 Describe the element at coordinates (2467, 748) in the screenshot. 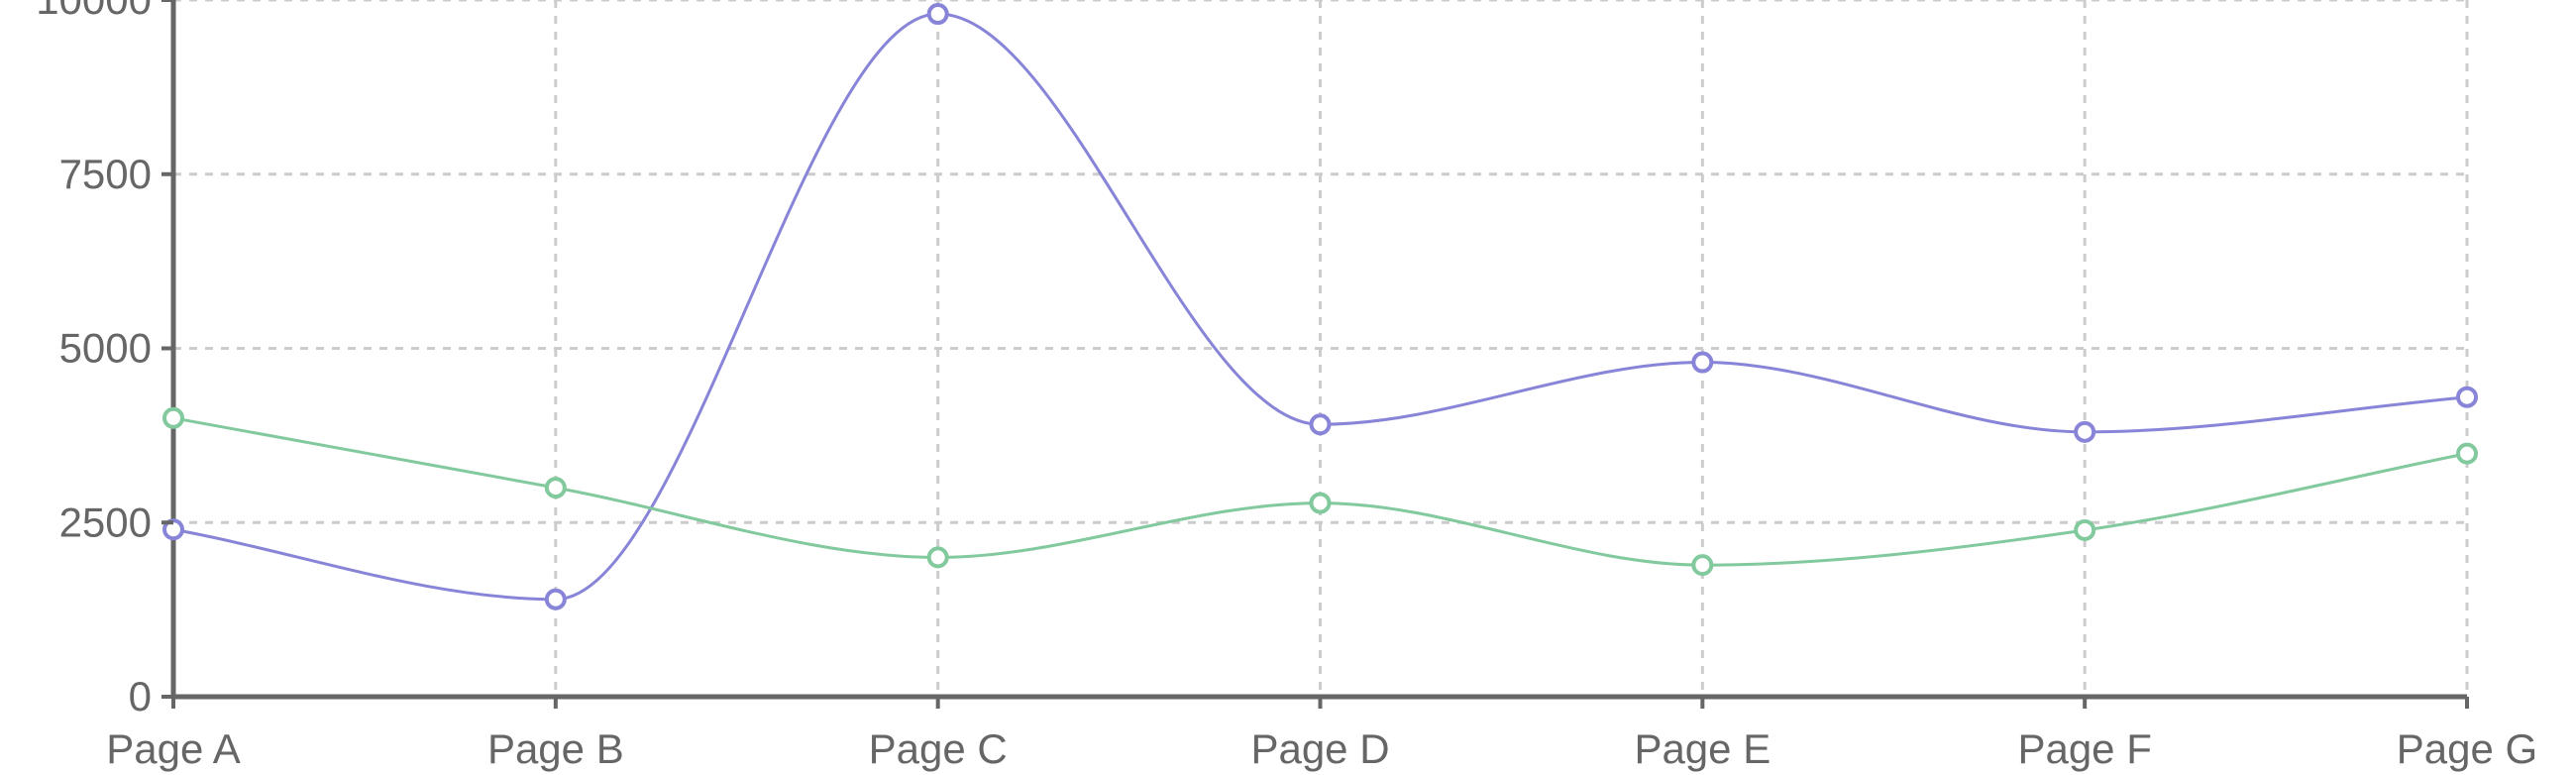

I see `x-tick-label: Page G` at that location.